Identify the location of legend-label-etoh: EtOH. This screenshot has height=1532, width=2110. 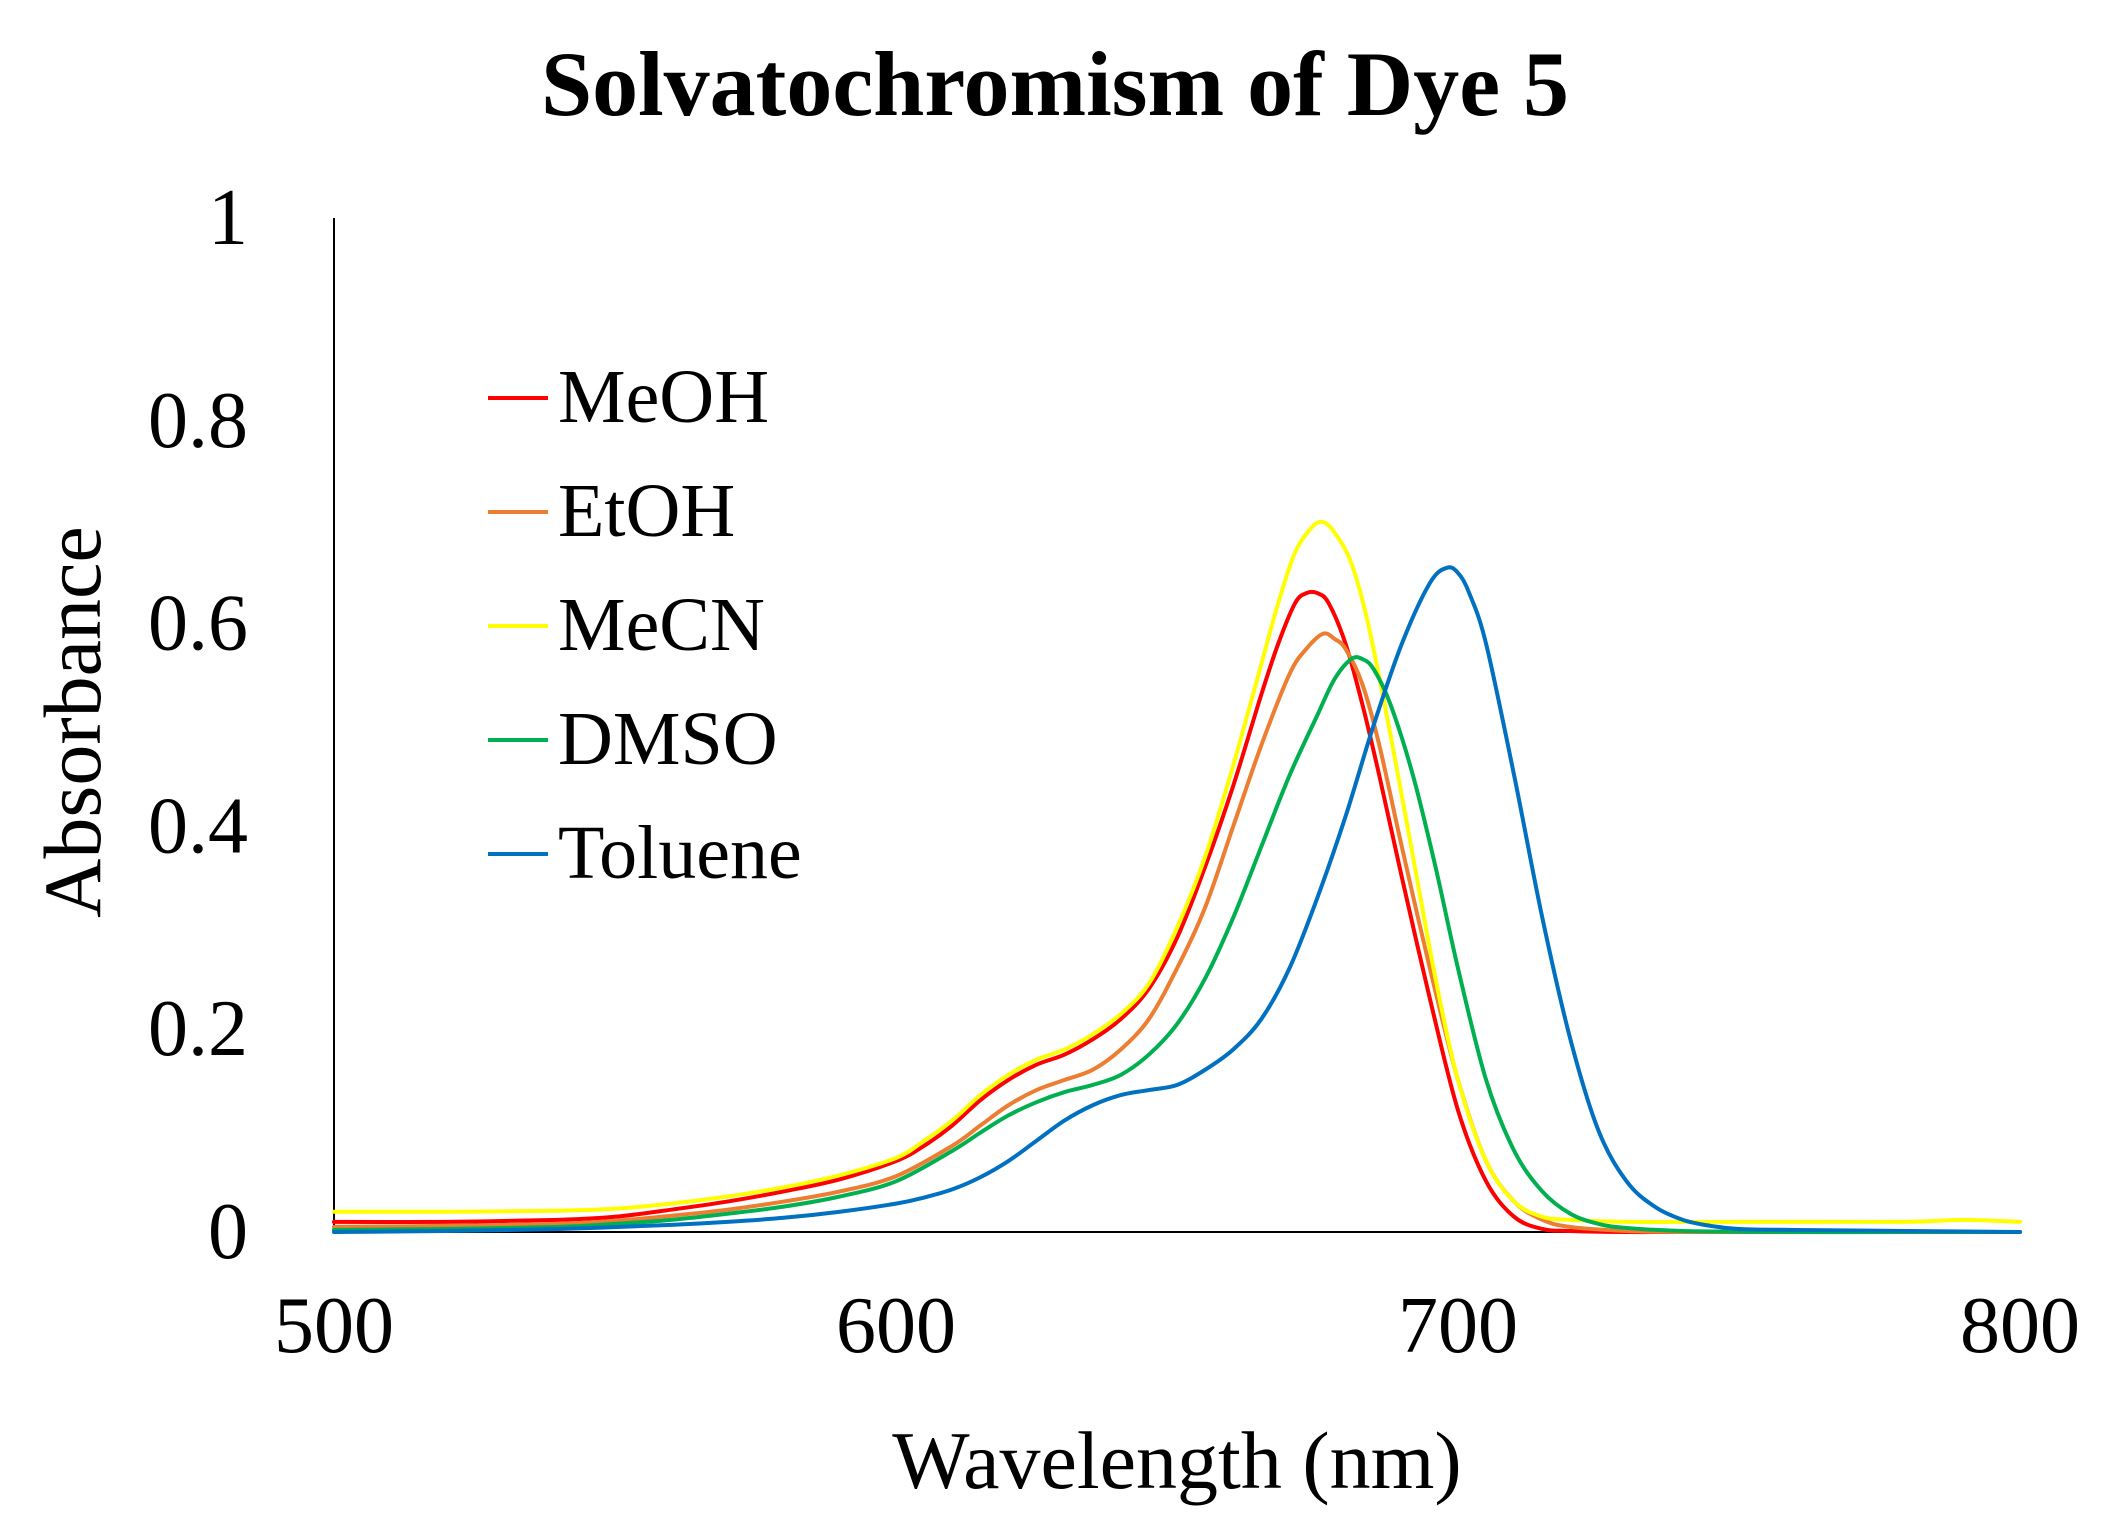
(646, 511).